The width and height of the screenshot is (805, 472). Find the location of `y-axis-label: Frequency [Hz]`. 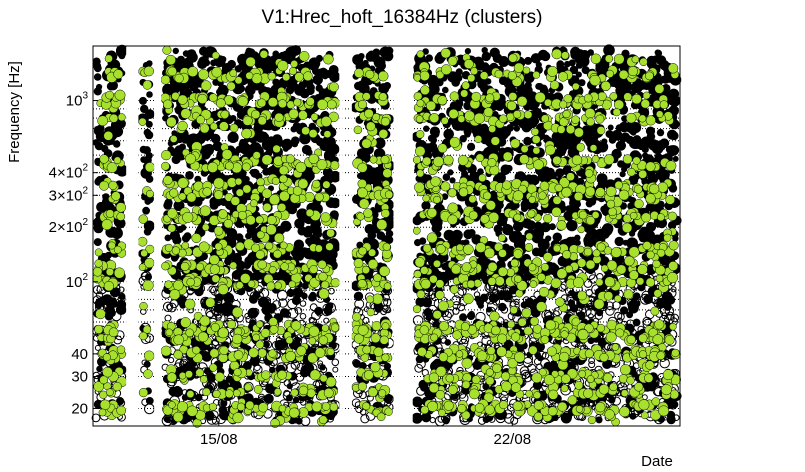

y-axis-label: Frequency [Hz] is located at coordinates (14, 112).